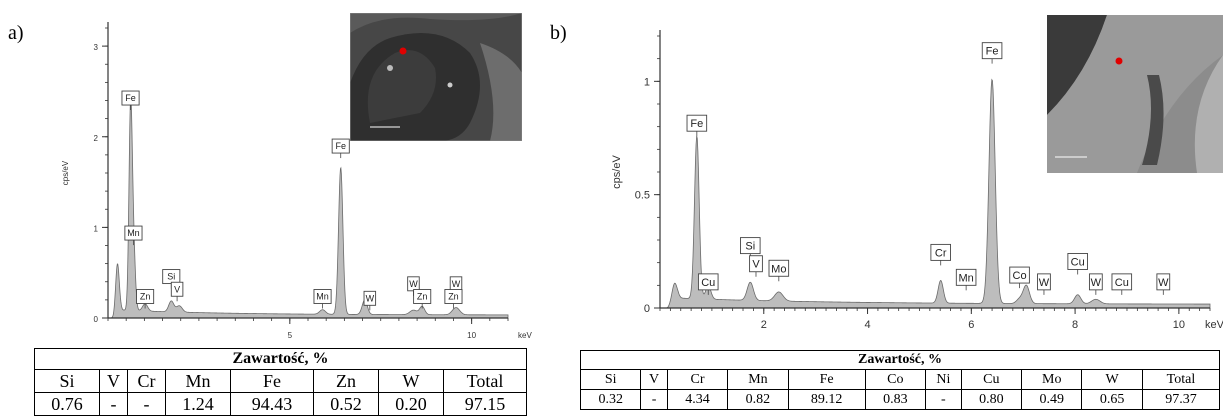 The width and height of the screenshot is (1223, 418). Describe the element at coordinates (991, 379) in the screenshot. I see `table-header-cell: Cu` at that location.